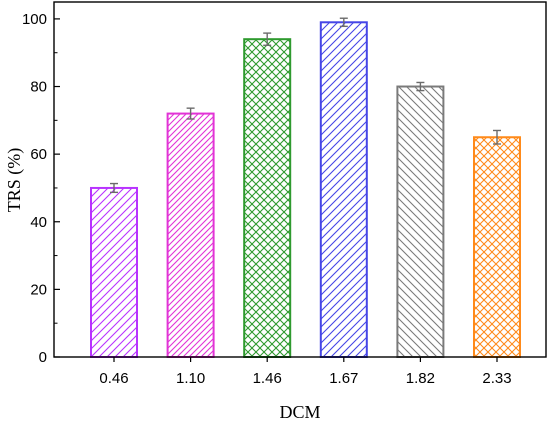 The height and width of the screenshot is (423, 550). What do you see at coordinates (34, 19) in the screenshot?
I see `y-tick-label-100: 100` at bounding box center [34, 19].